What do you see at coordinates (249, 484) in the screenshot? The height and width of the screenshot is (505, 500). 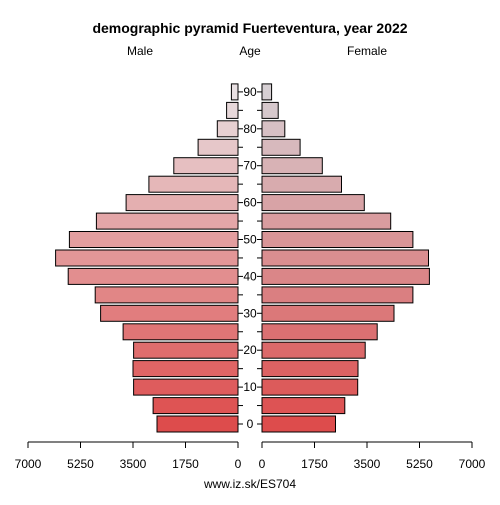 I see `footer-source: www.iz.sk/ES704` at bounding box center [249, 484].